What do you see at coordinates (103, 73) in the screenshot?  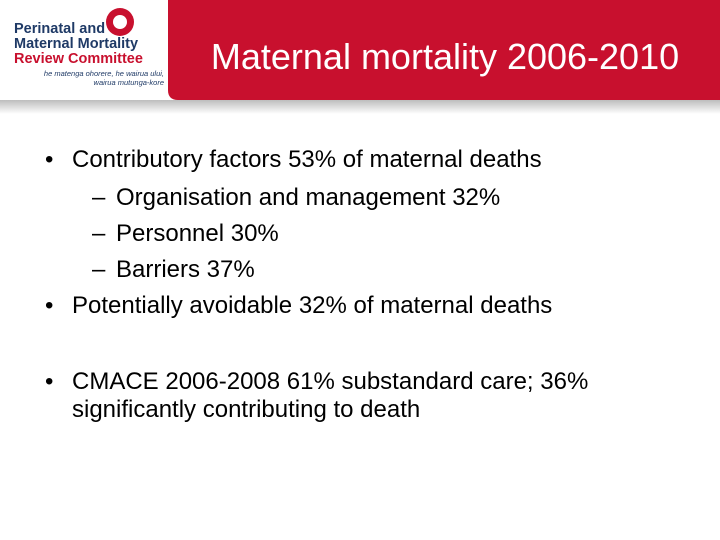 I see `motto-line: he matenga ohorere, he wairua ului,` at bounding box center [103, 73].